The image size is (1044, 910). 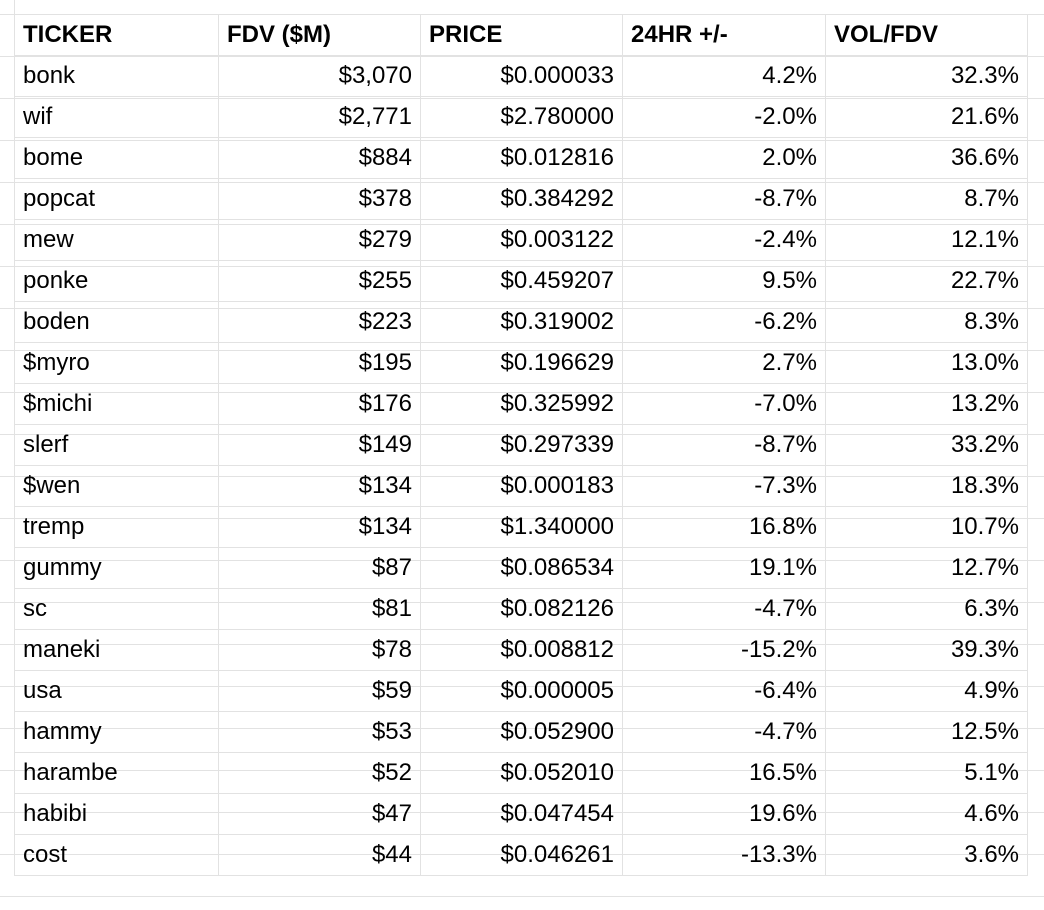 I want to click on table-row: harambe $52 $0.052010 16.5% 5.1%, so click(x=521, y=773).